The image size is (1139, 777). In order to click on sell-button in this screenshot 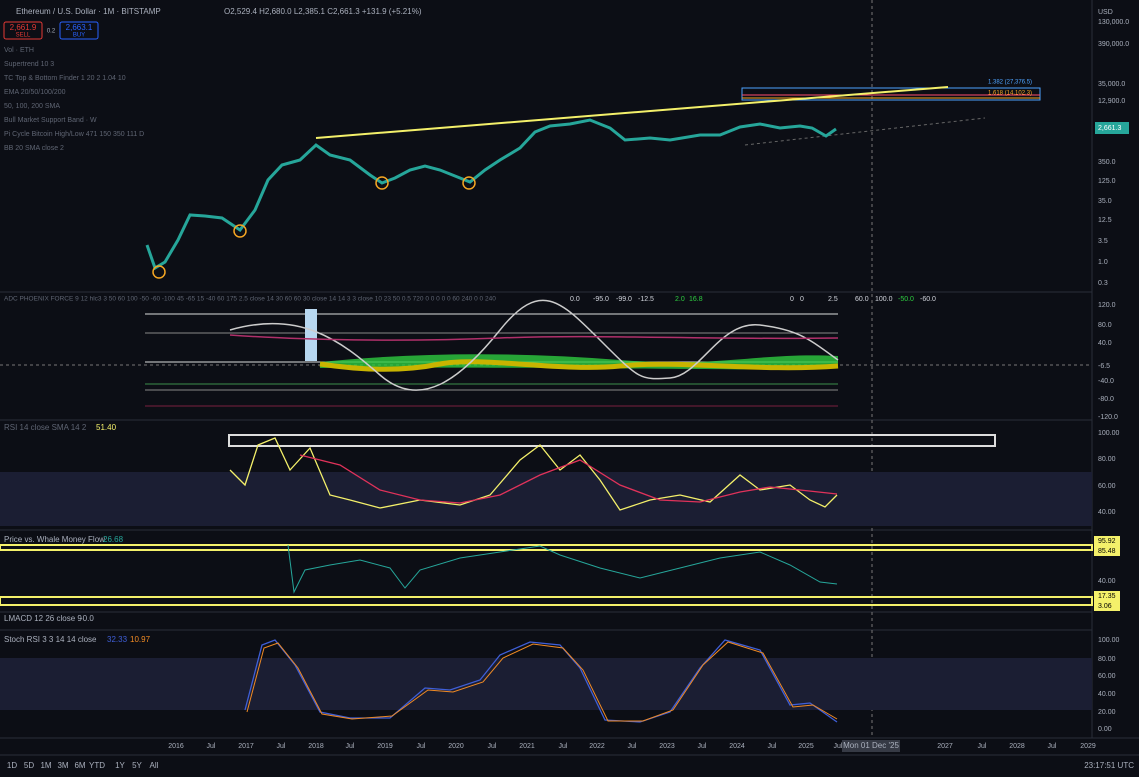, I will do `click(23, 30)`.